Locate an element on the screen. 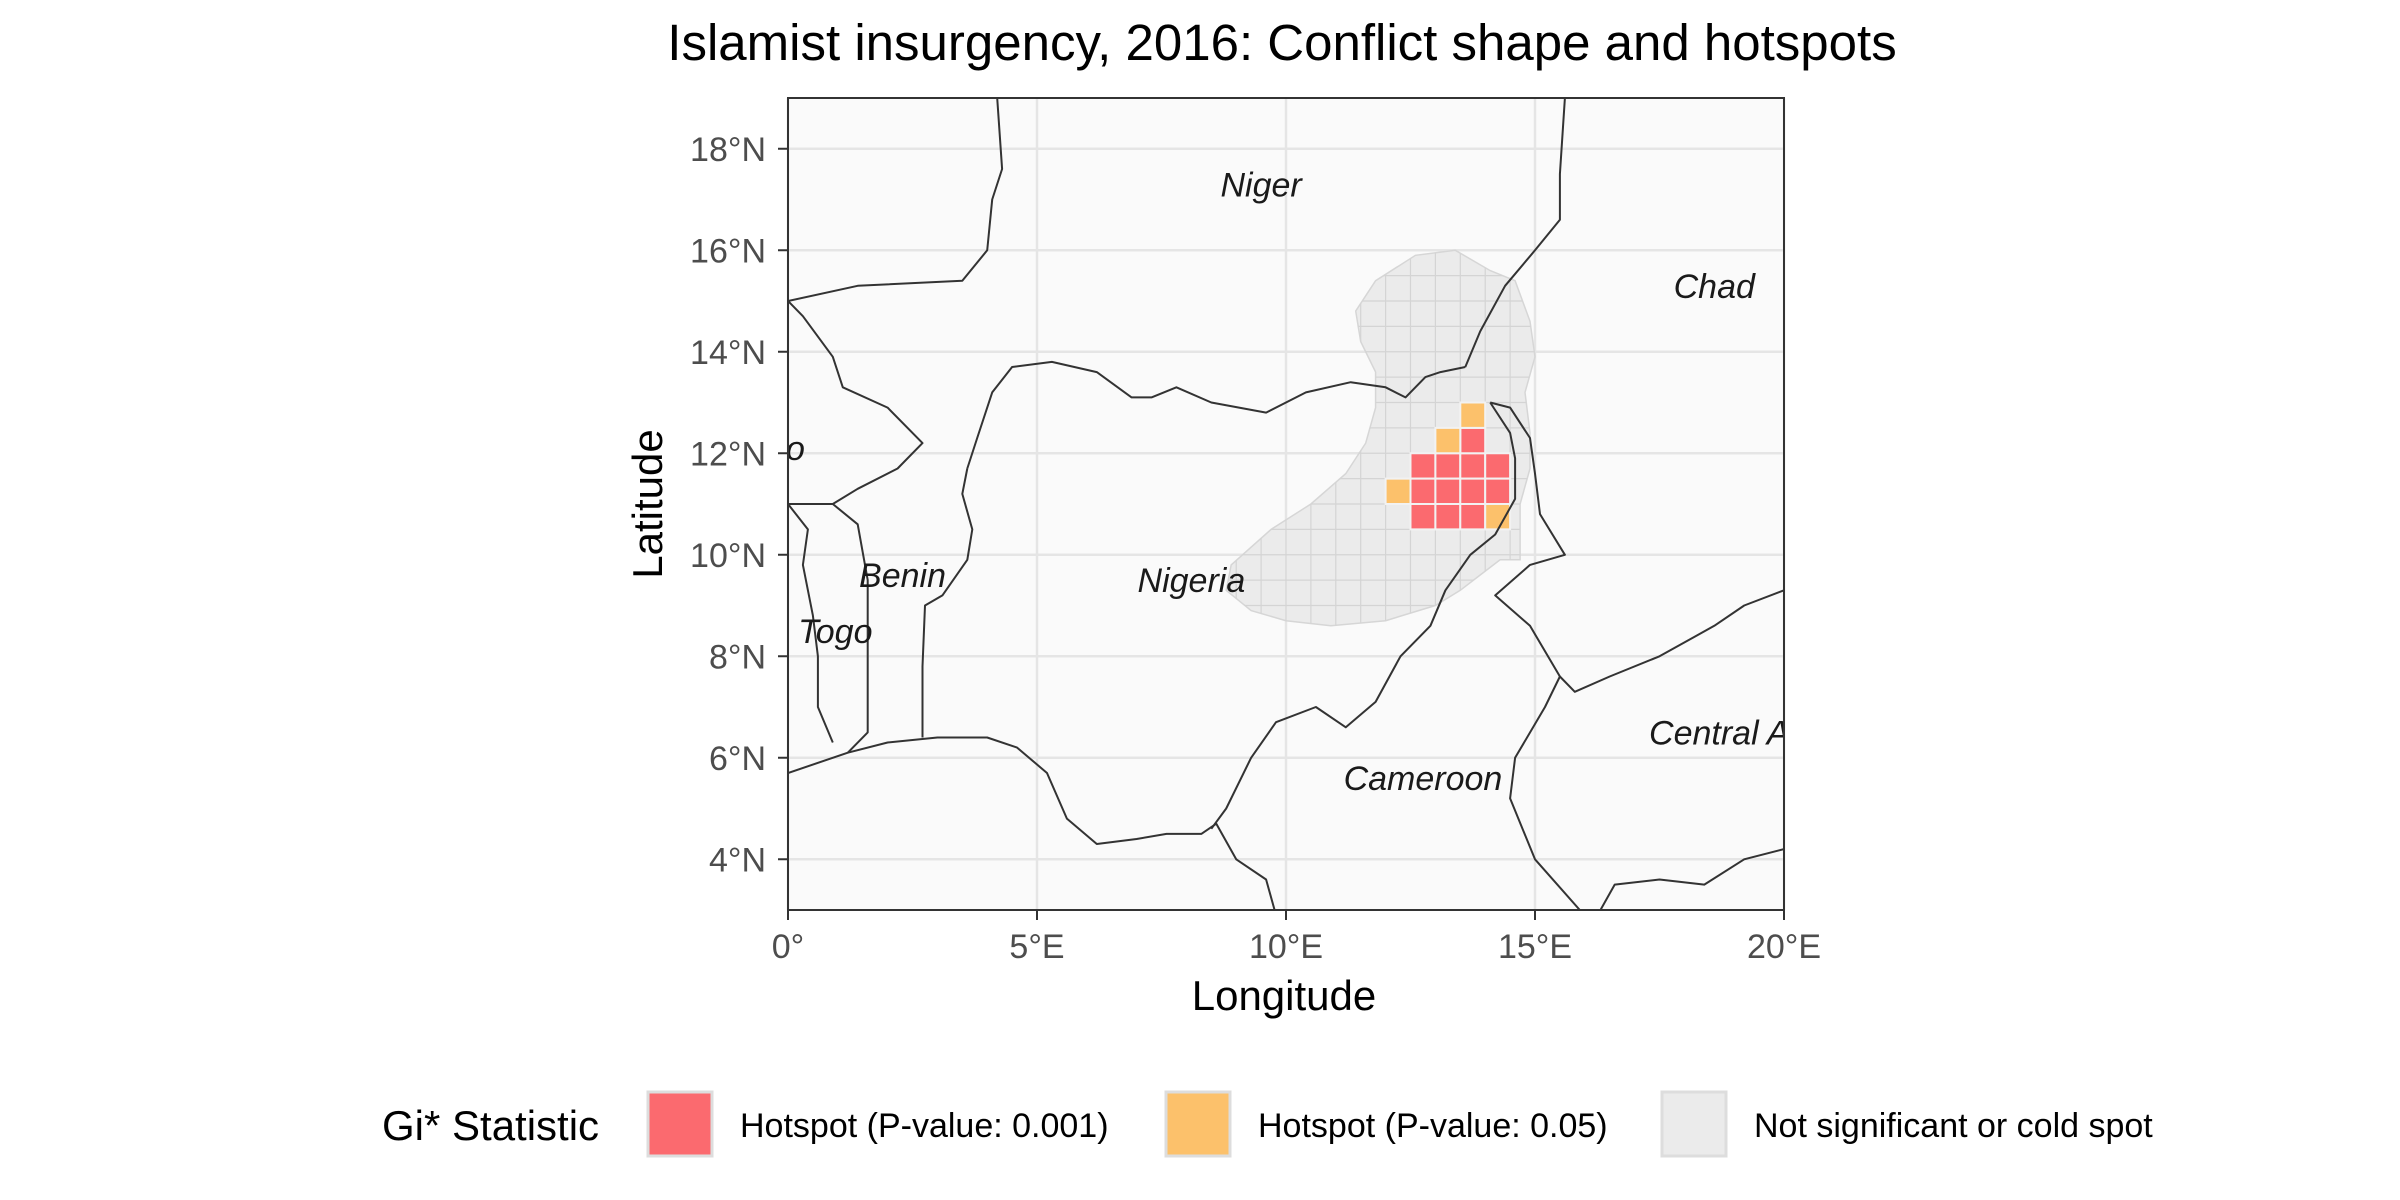 The image size is (2400, 1200). x-tick-label-2: 10°E is located at coordinates (1286, 947).